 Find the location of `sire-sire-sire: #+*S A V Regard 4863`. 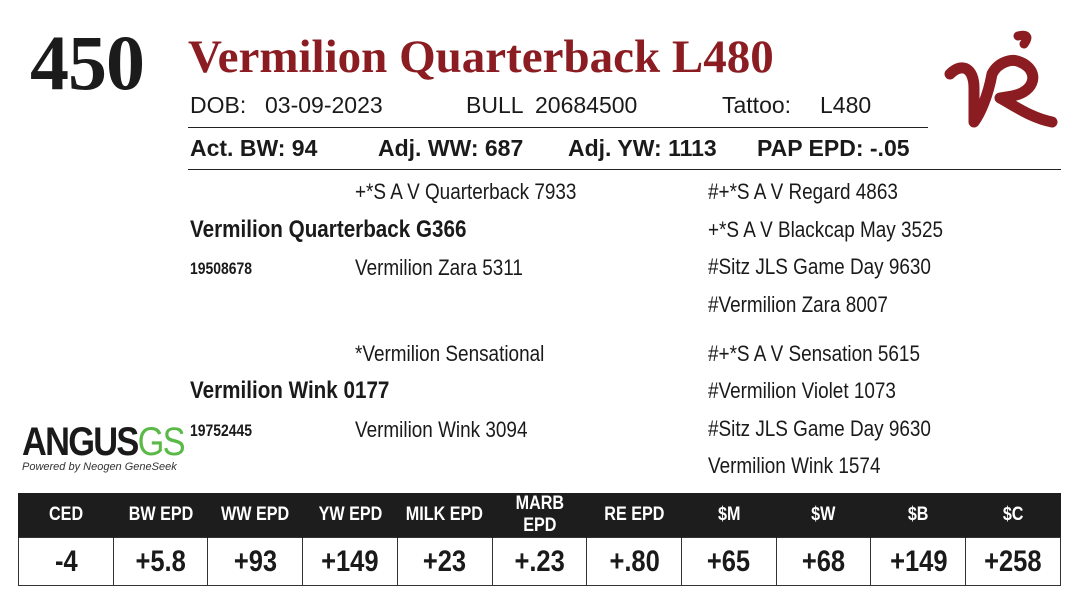

sire-sire-sire: #+*S A V Regard 4863 is located at coordinates (803, 191).